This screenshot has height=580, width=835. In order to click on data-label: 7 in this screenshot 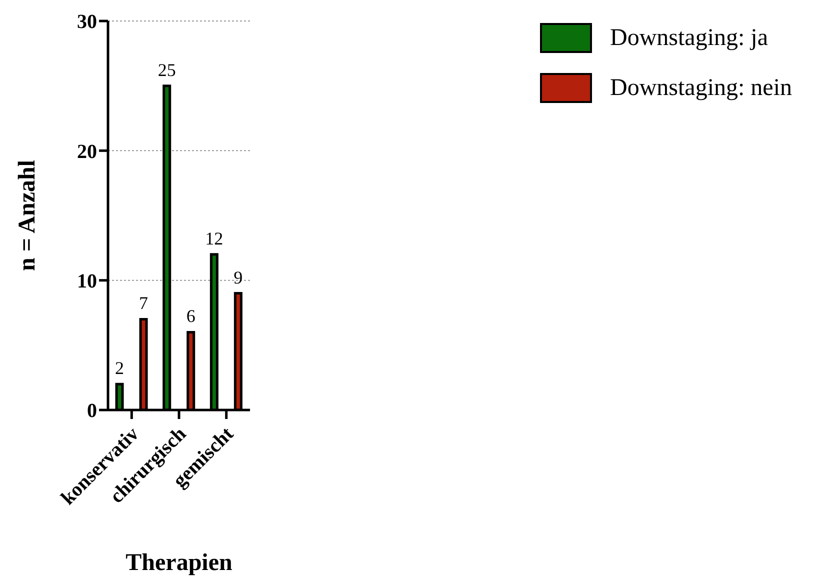, I will do `click(143, 303)`.